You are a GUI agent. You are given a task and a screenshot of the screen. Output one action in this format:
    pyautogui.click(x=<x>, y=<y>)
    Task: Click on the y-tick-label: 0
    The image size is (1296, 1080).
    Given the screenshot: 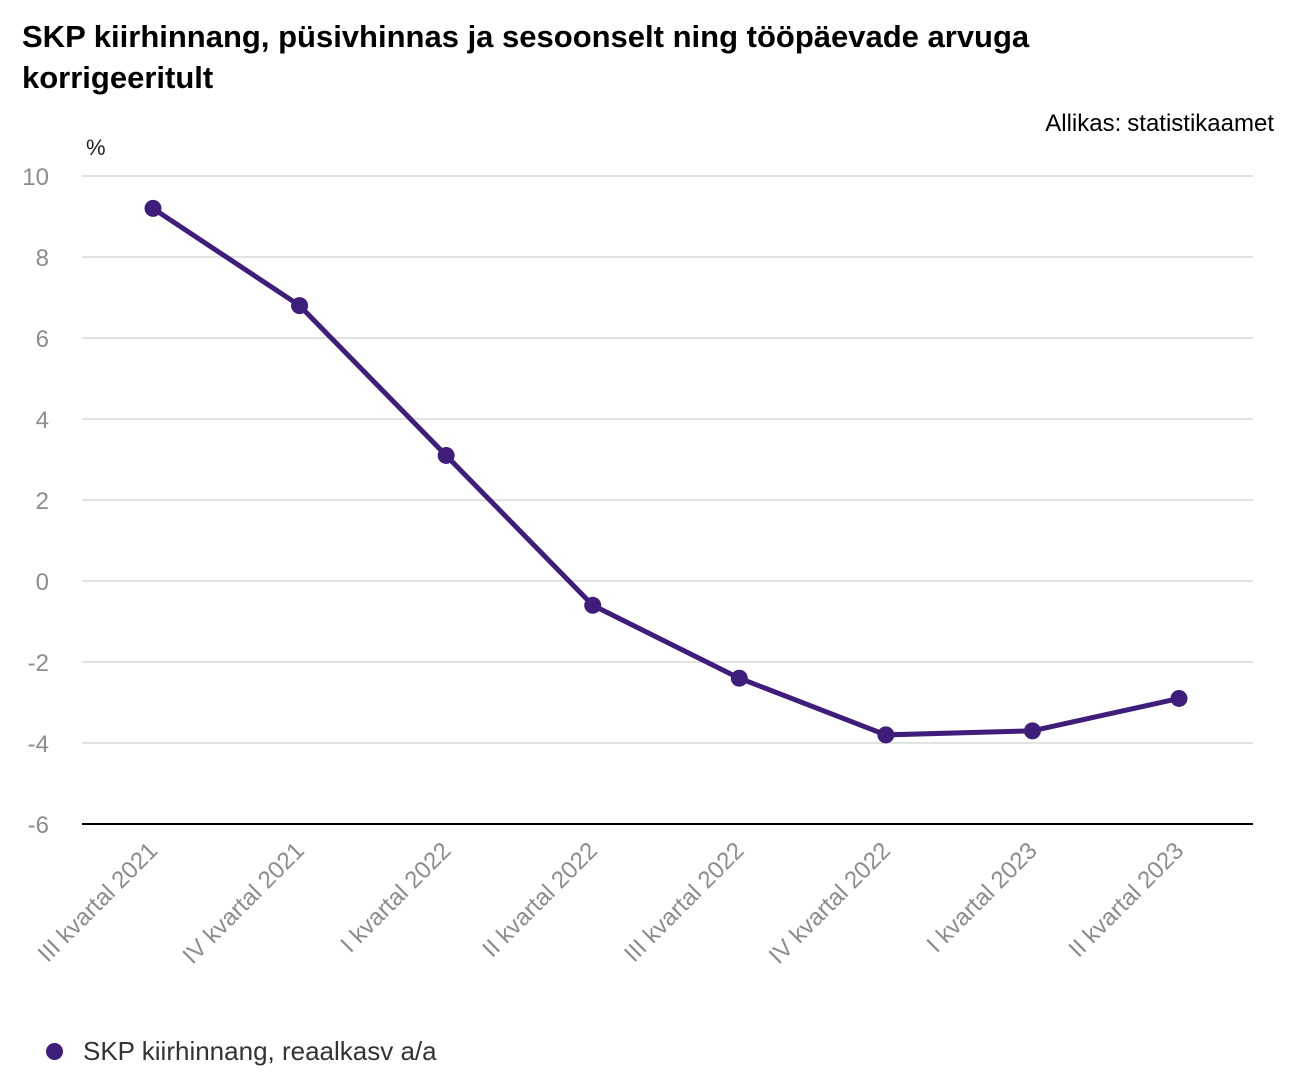 What is the action you would take?
    pyautogui.click(x=42, y=582)
    